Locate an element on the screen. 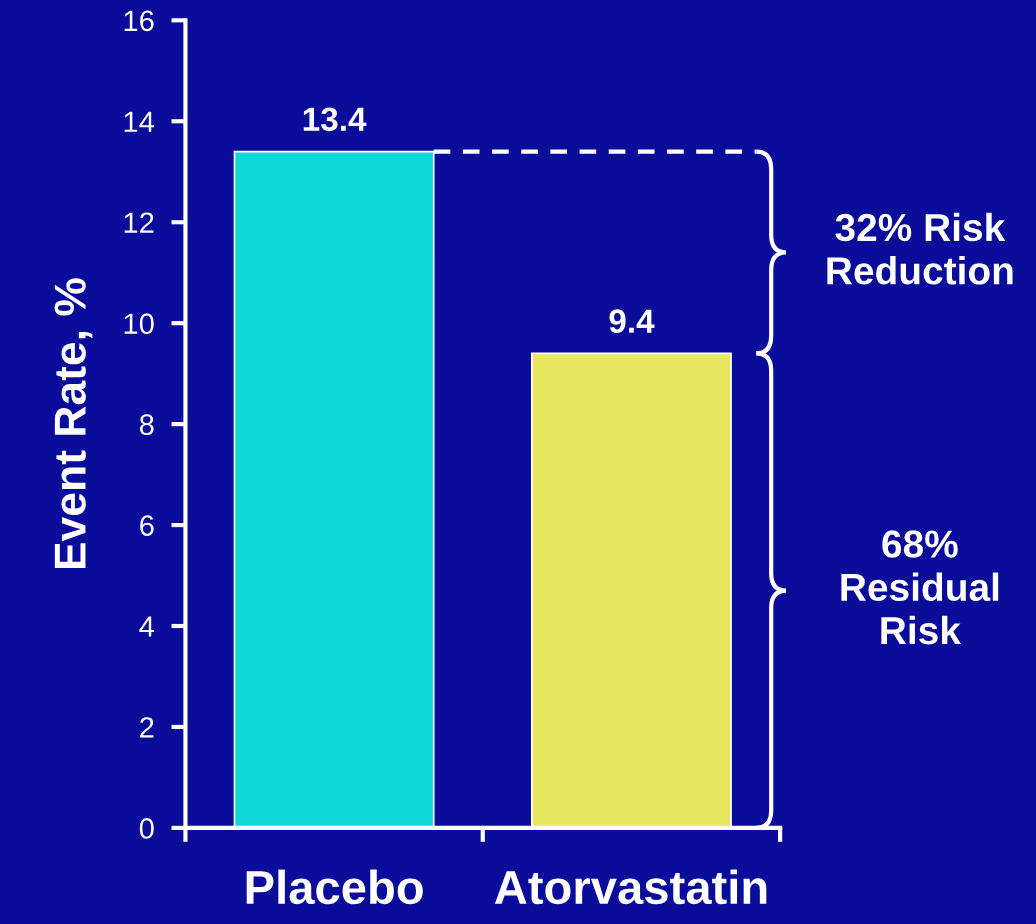  y-tick-label: 10 is located at coordinates (139, 324).